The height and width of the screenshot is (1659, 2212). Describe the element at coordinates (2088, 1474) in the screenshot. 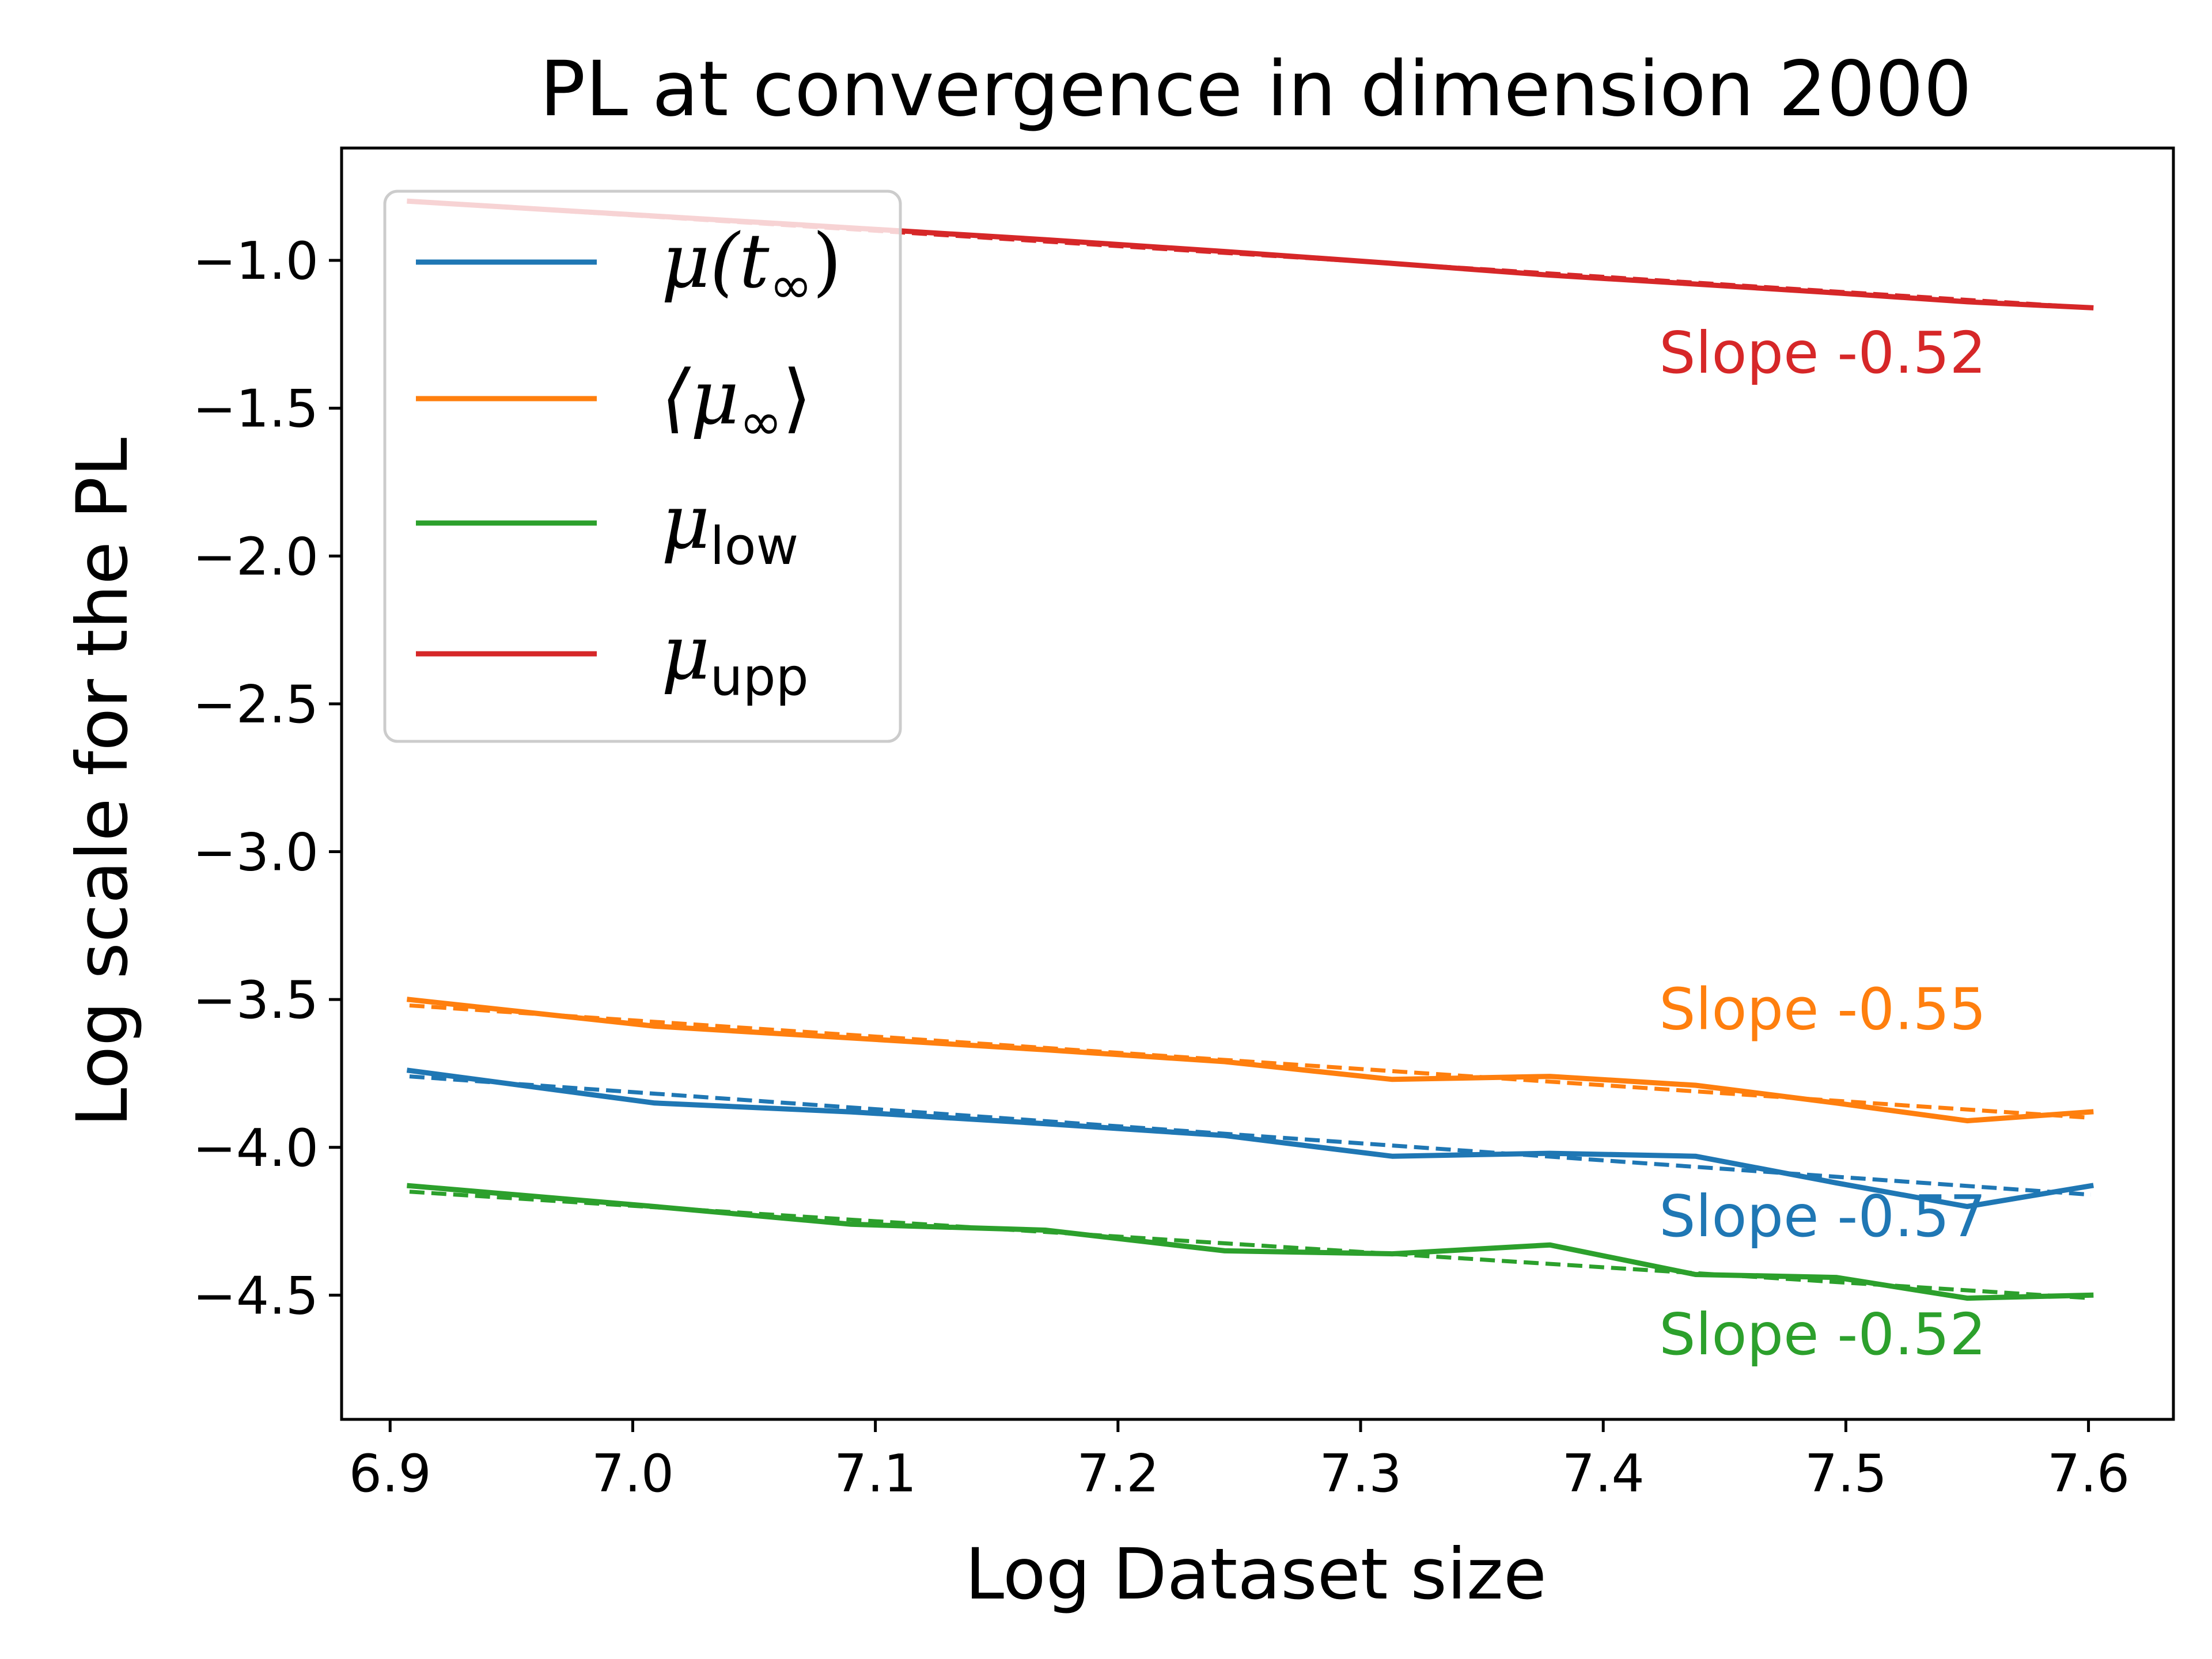

I see `x-tick-label: 7.6` at that location.